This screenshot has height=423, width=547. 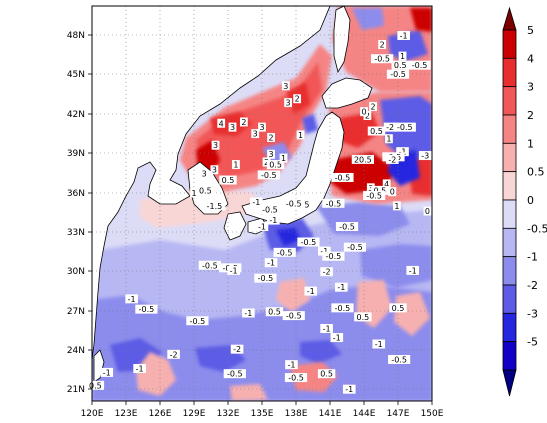 What do you see at coordinates (509, 383) in the screenshot?
I see `colorbar-arrow-bottom` at bounding box center [509, 383].